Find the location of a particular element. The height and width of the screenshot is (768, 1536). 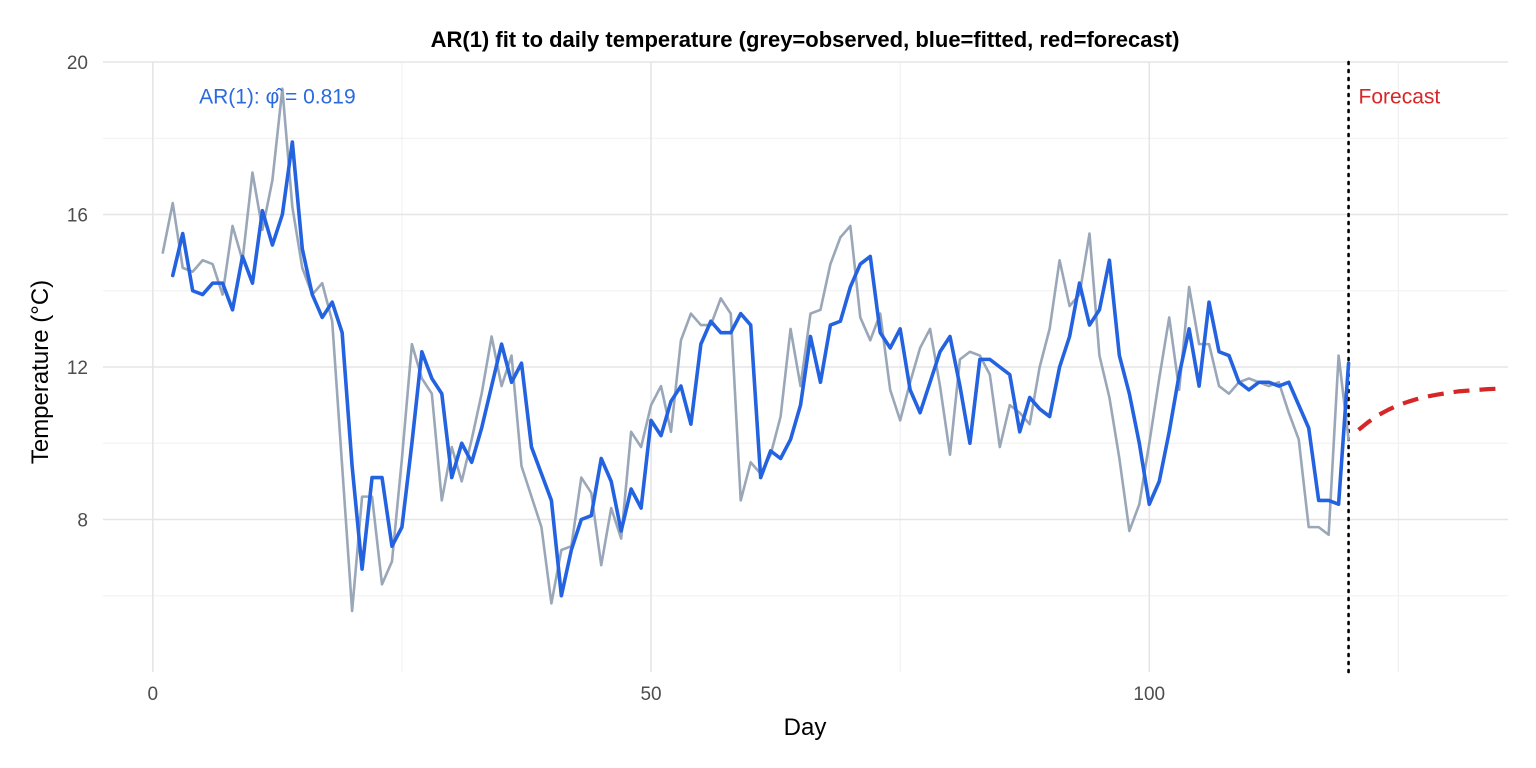

forecast-line is located at coordinates (1428, 409).